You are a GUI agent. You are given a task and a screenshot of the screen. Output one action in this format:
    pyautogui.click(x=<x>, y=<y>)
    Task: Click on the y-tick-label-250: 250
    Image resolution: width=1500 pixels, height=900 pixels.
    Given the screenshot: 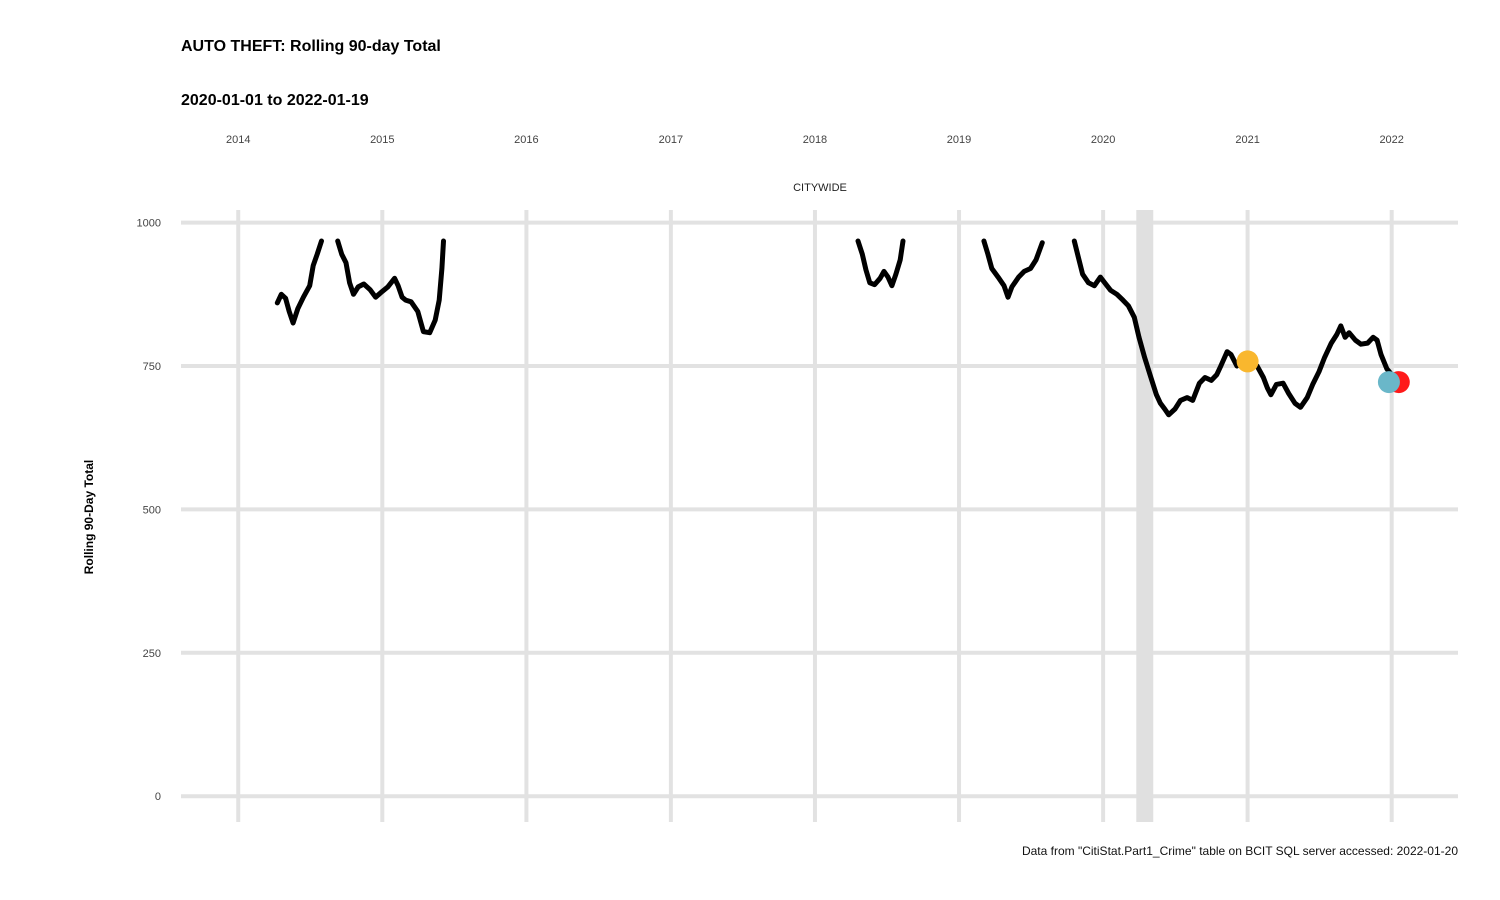 What is the action you would take?
    pyautogui.click(x=152, y=654)
    